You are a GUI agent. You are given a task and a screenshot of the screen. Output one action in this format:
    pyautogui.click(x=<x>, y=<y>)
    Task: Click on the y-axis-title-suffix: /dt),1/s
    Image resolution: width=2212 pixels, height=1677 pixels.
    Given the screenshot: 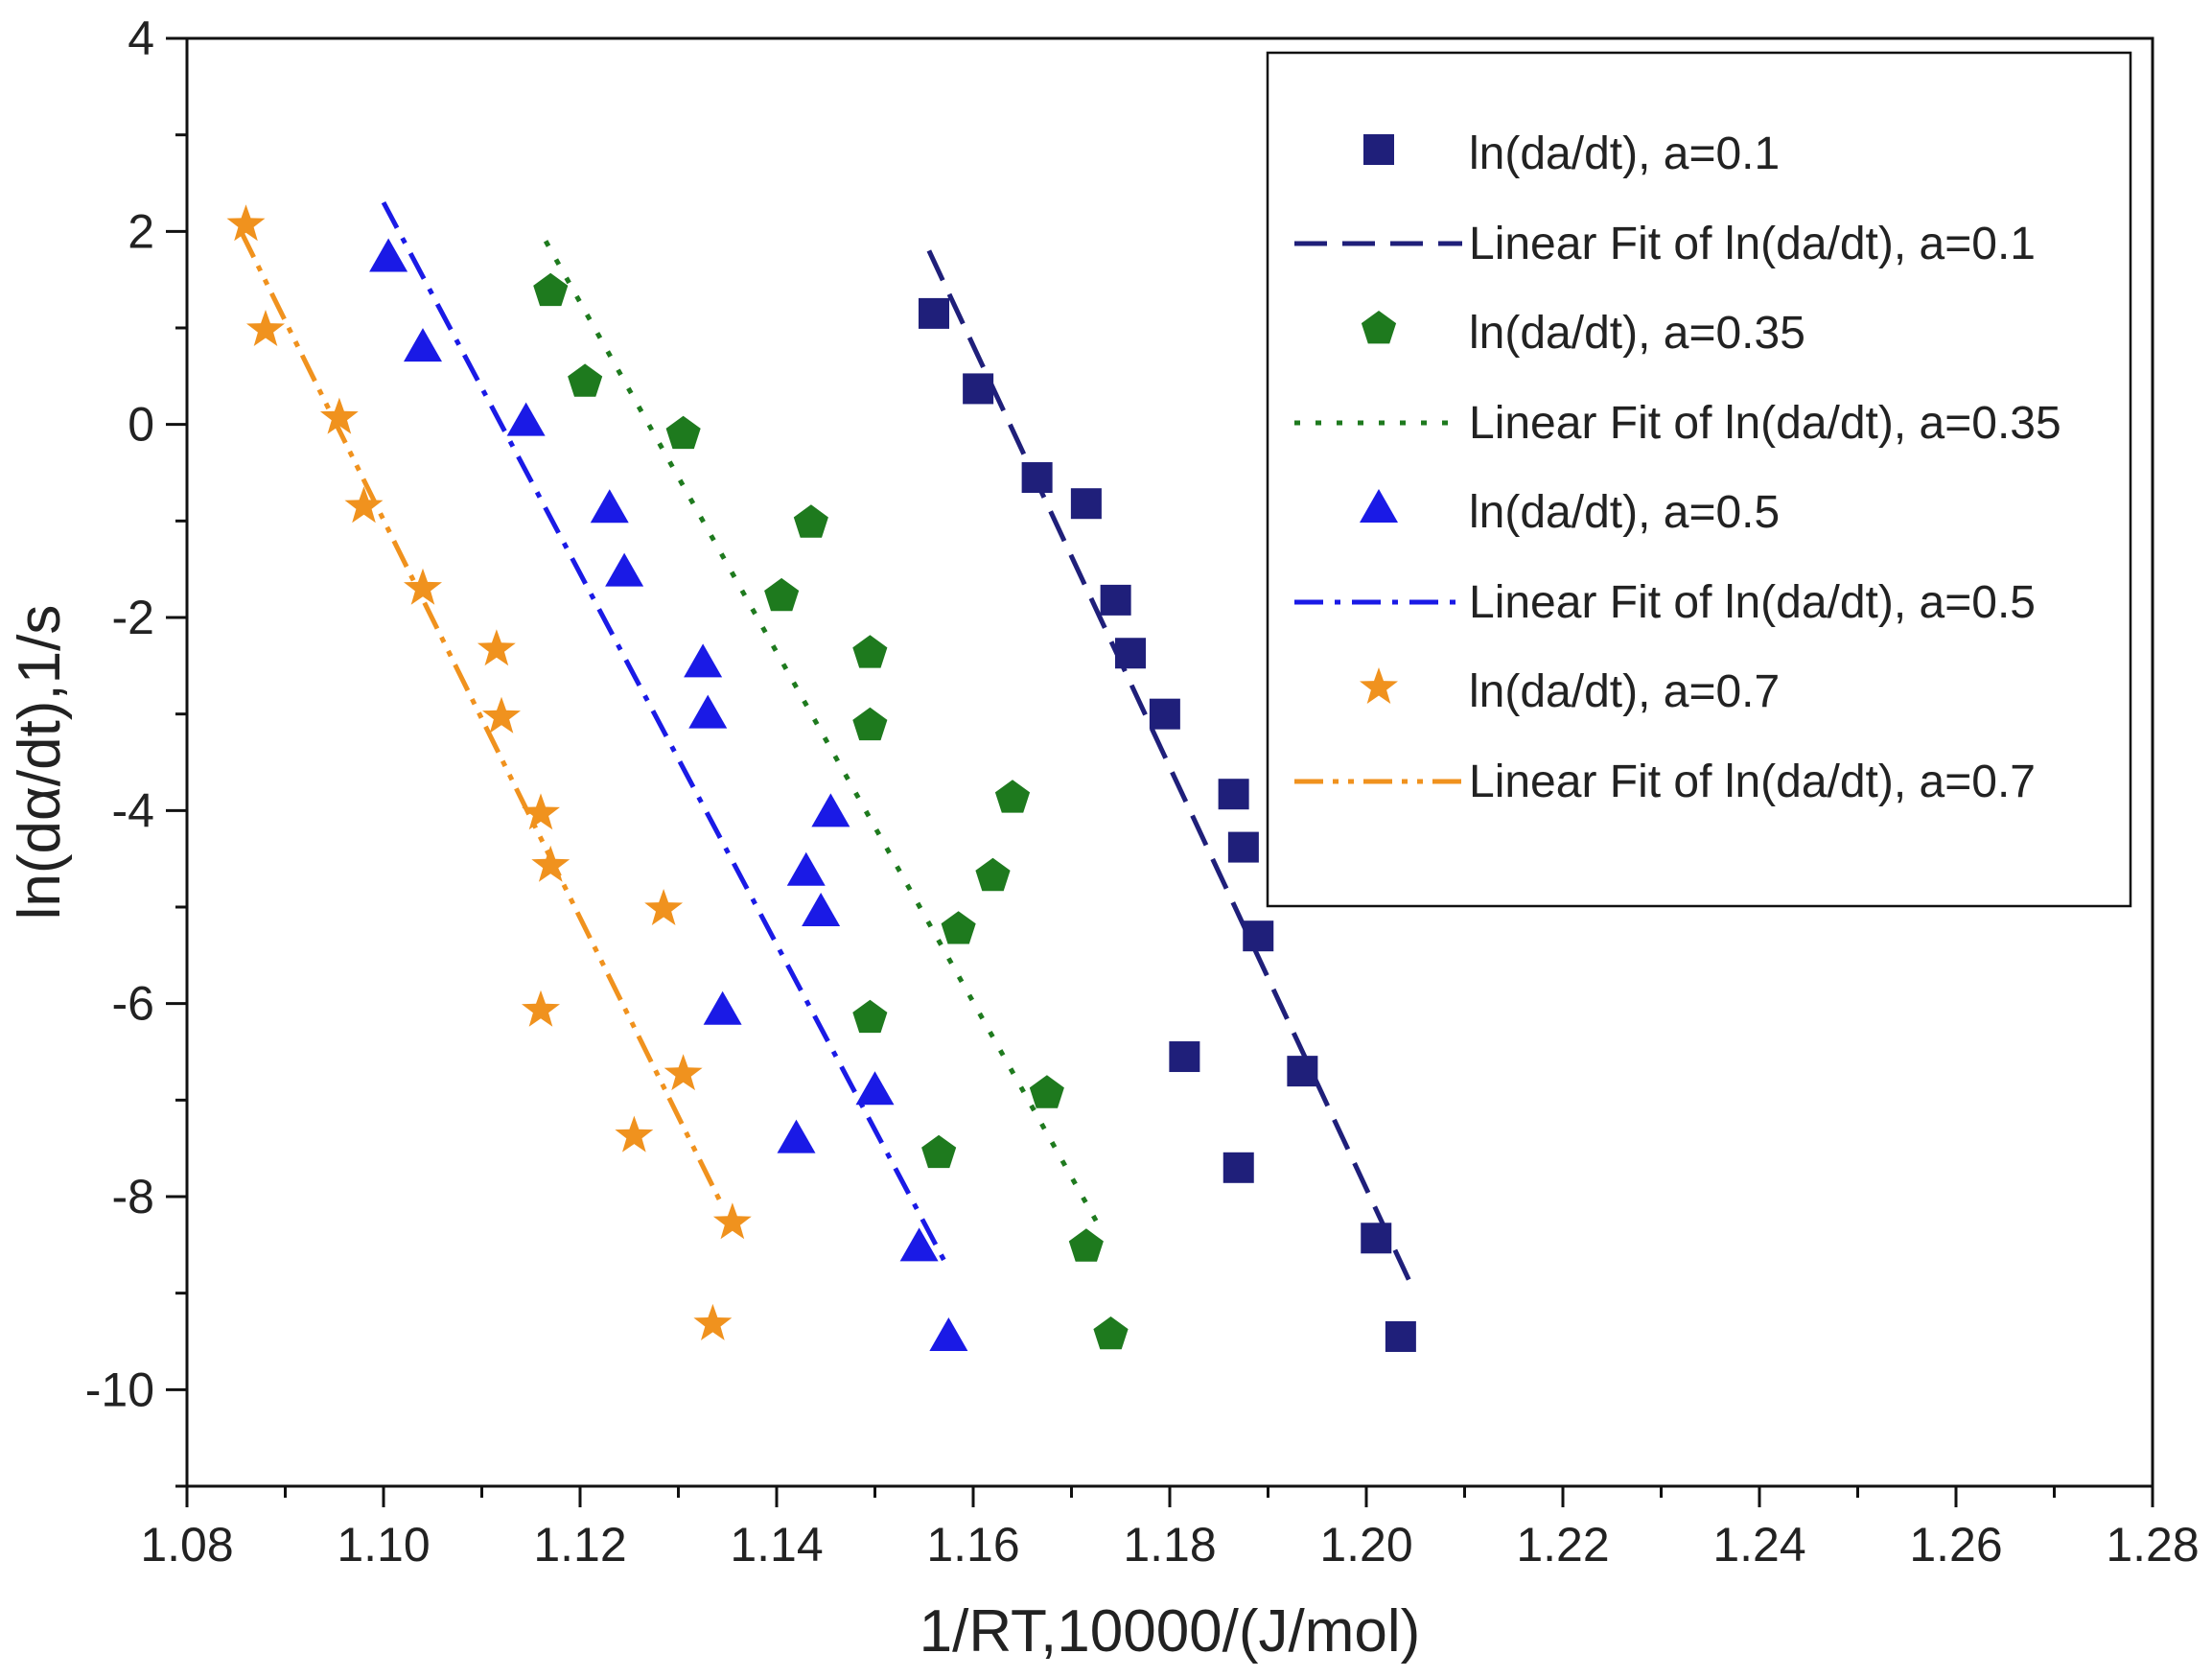 What is the action you would take?
    pyautogui.click(x=40, y=696)
    